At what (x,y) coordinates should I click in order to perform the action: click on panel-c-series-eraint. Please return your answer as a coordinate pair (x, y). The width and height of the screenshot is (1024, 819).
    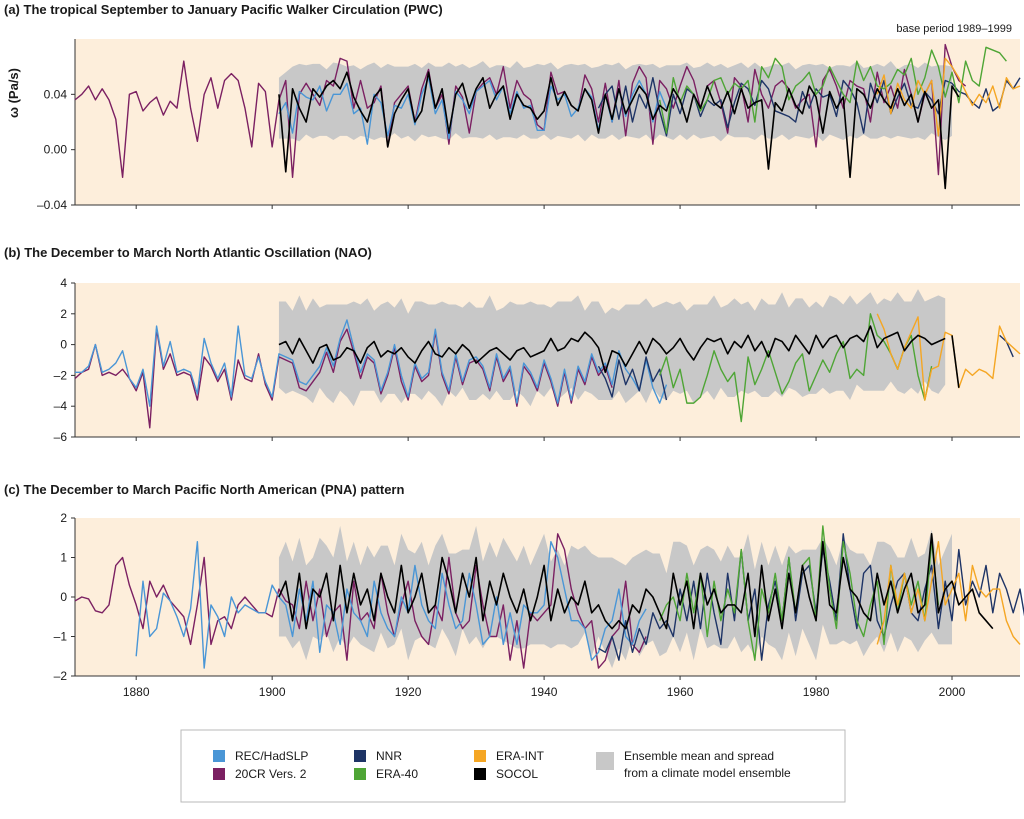
    Looking at the image, I should click on (948, 593).